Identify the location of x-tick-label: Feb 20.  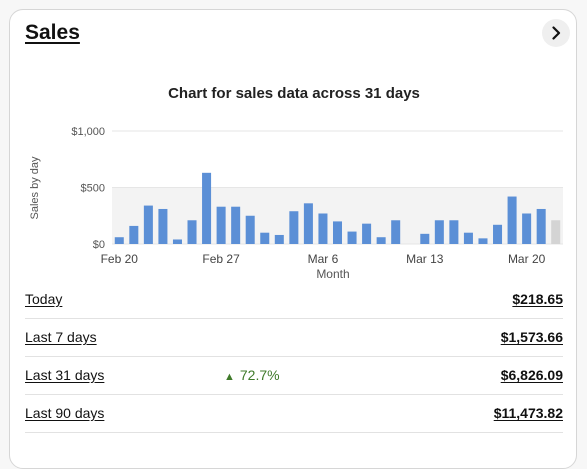
(120, 259).